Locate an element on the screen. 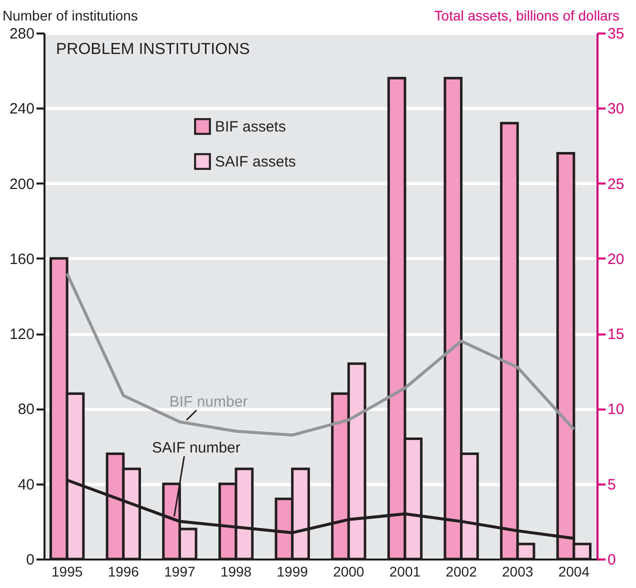 The image size is (636, 588). series-label: BIF number is located at coordinates (208, 401).